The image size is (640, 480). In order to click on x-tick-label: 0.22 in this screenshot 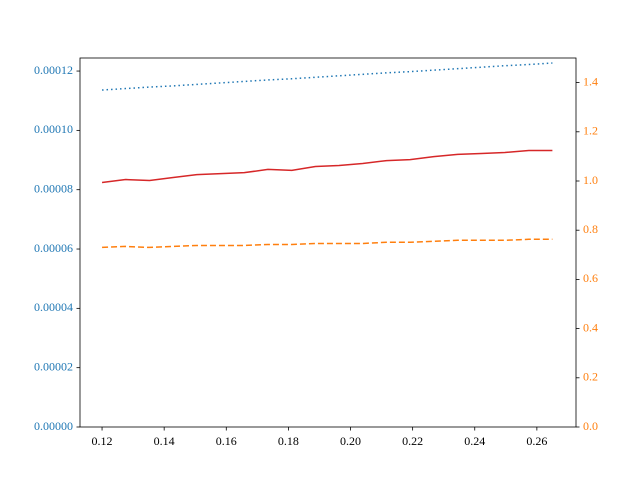, I will do `click(412, 441)`.